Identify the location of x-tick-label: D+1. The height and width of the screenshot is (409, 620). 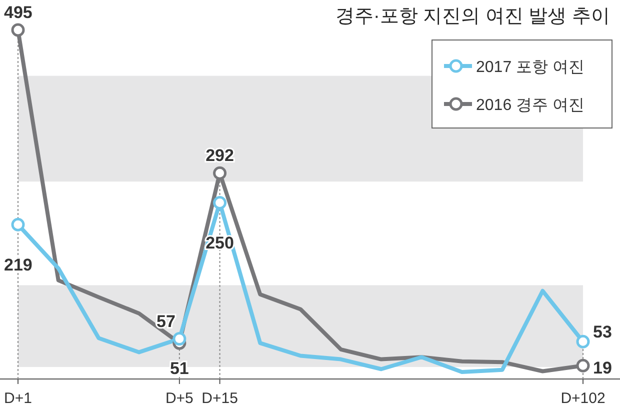
(18, 398).